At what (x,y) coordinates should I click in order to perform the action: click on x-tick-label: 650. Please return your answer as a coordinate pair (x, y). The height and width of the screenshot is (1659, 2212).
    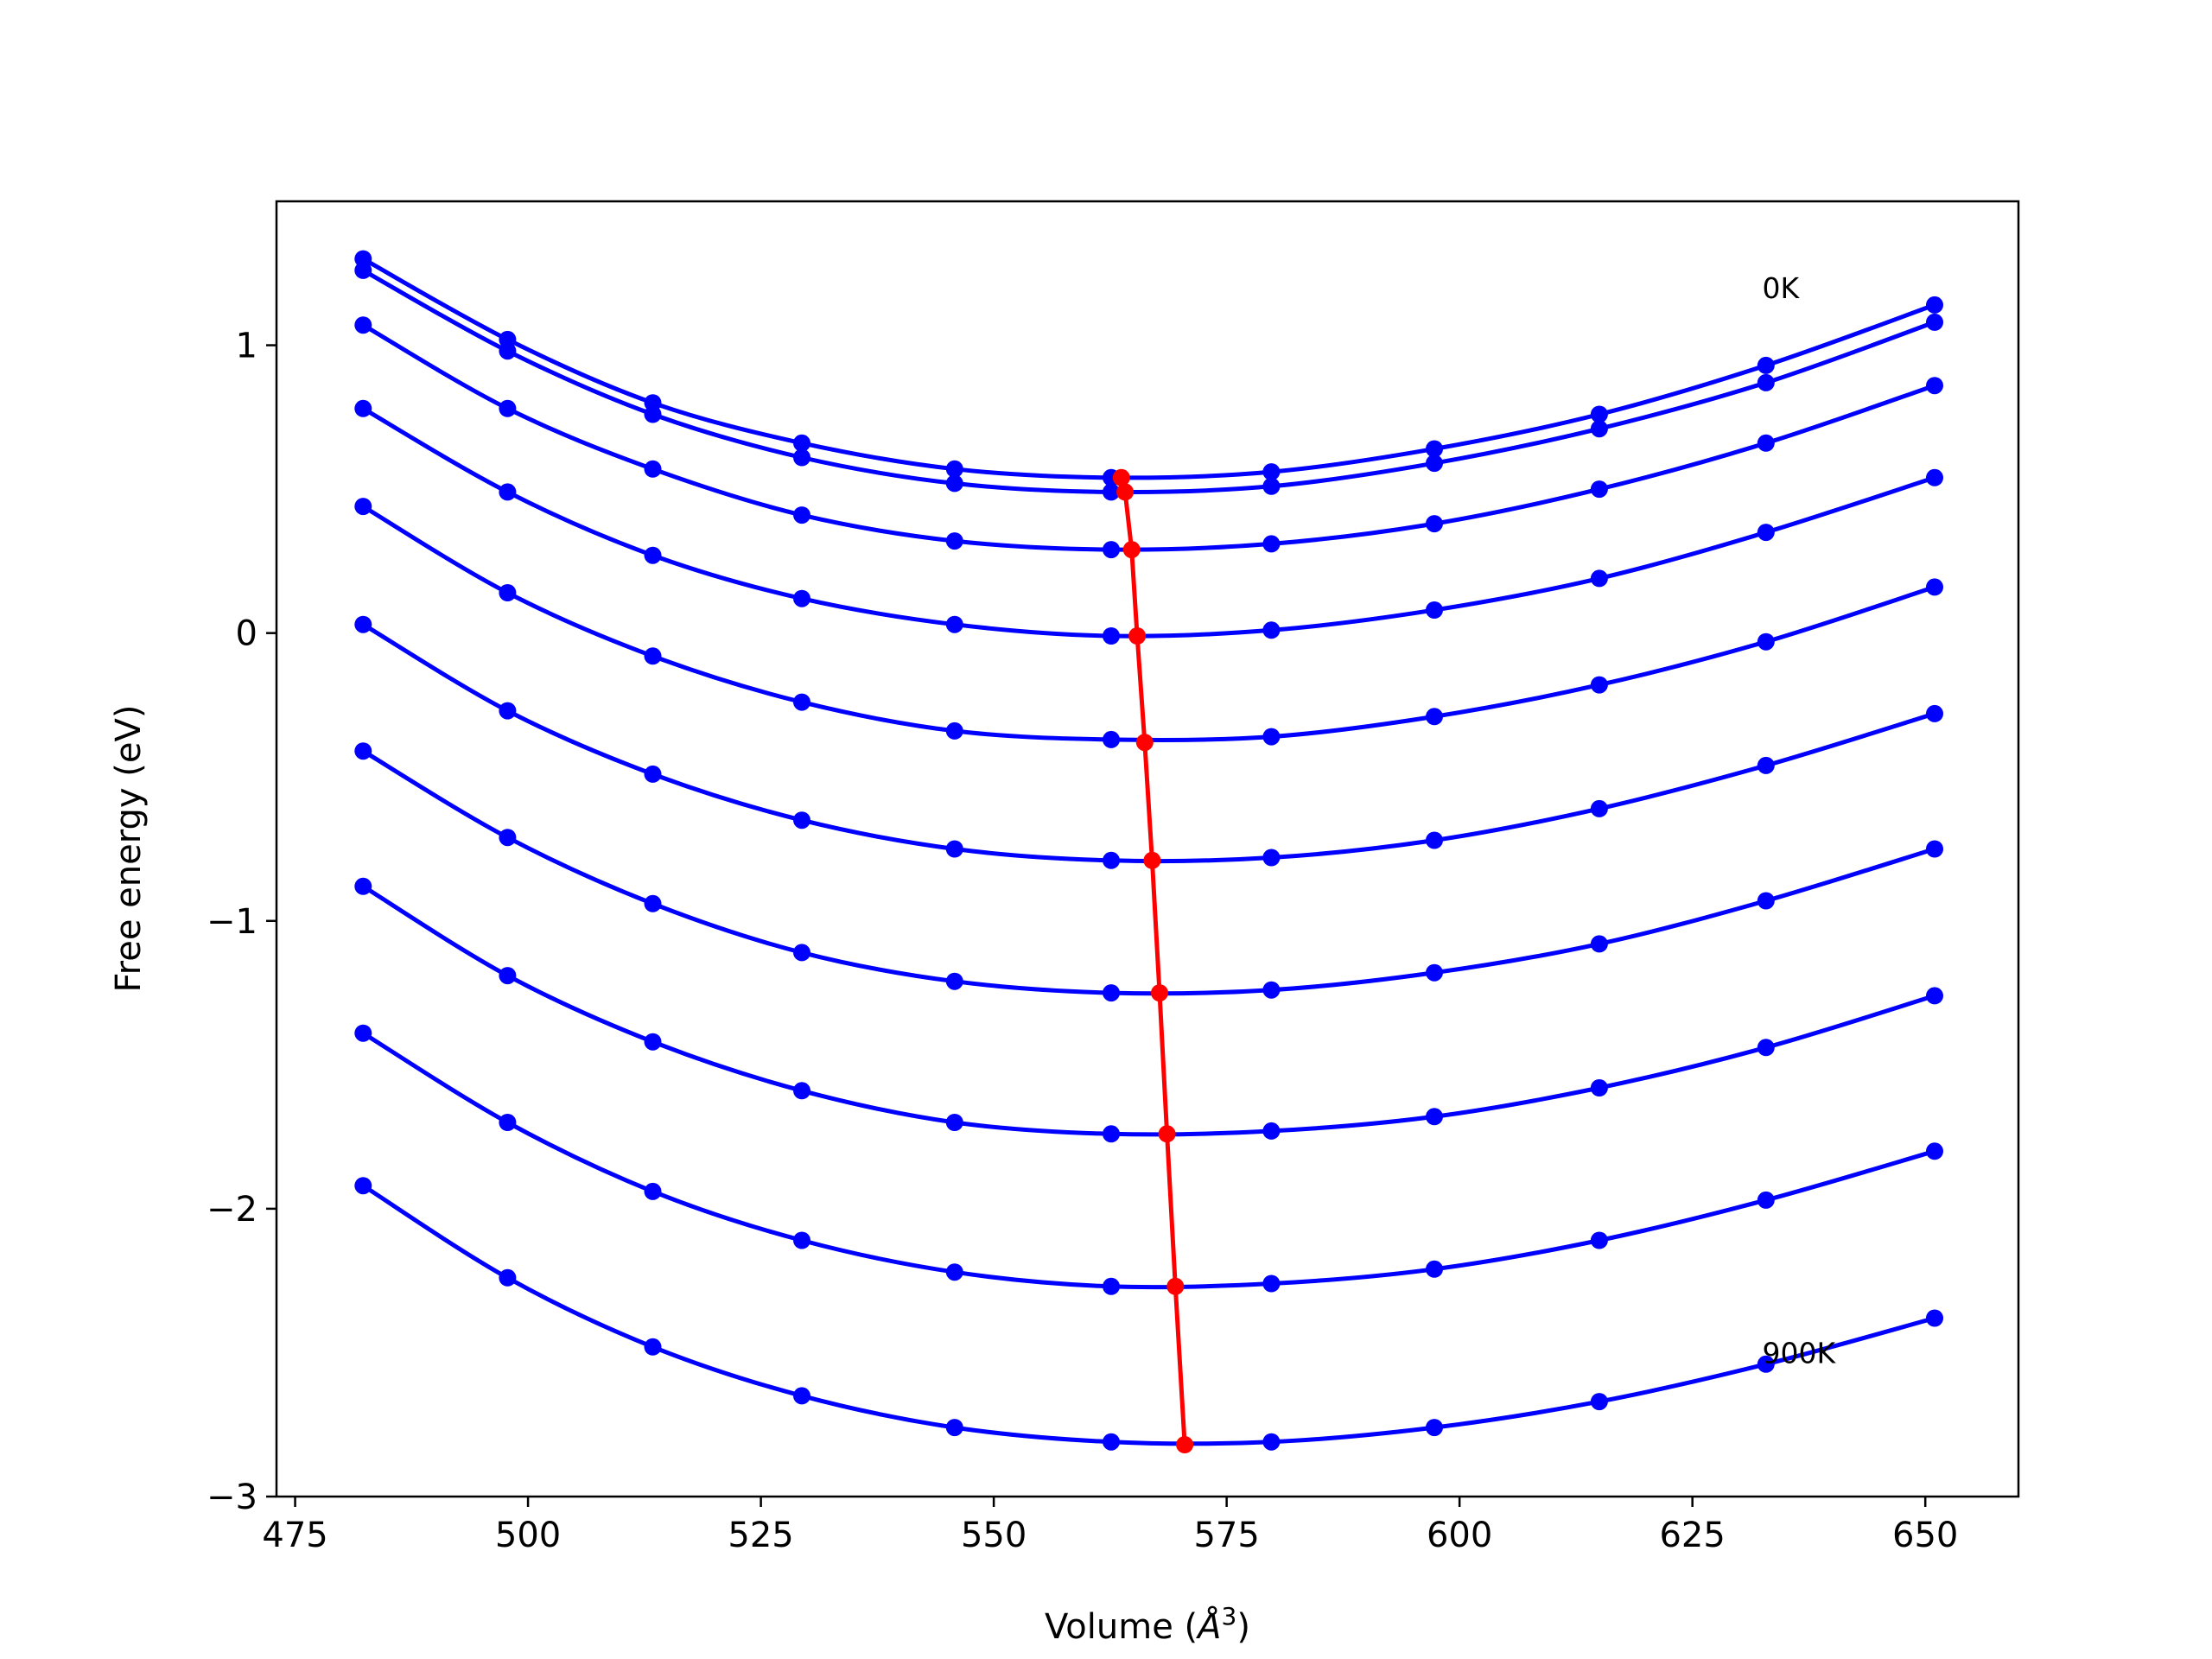
    Looking at the image, I should click on (1925, 1535).